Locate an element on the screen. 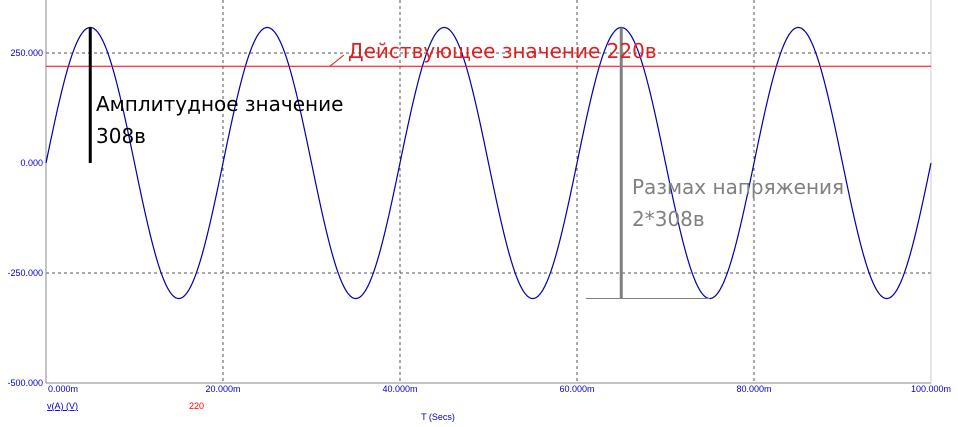 The height and width of the screenshot is (427, 958). peak-to-peak-annotation-line2: 2*308в is located at coordinates (668, 219).